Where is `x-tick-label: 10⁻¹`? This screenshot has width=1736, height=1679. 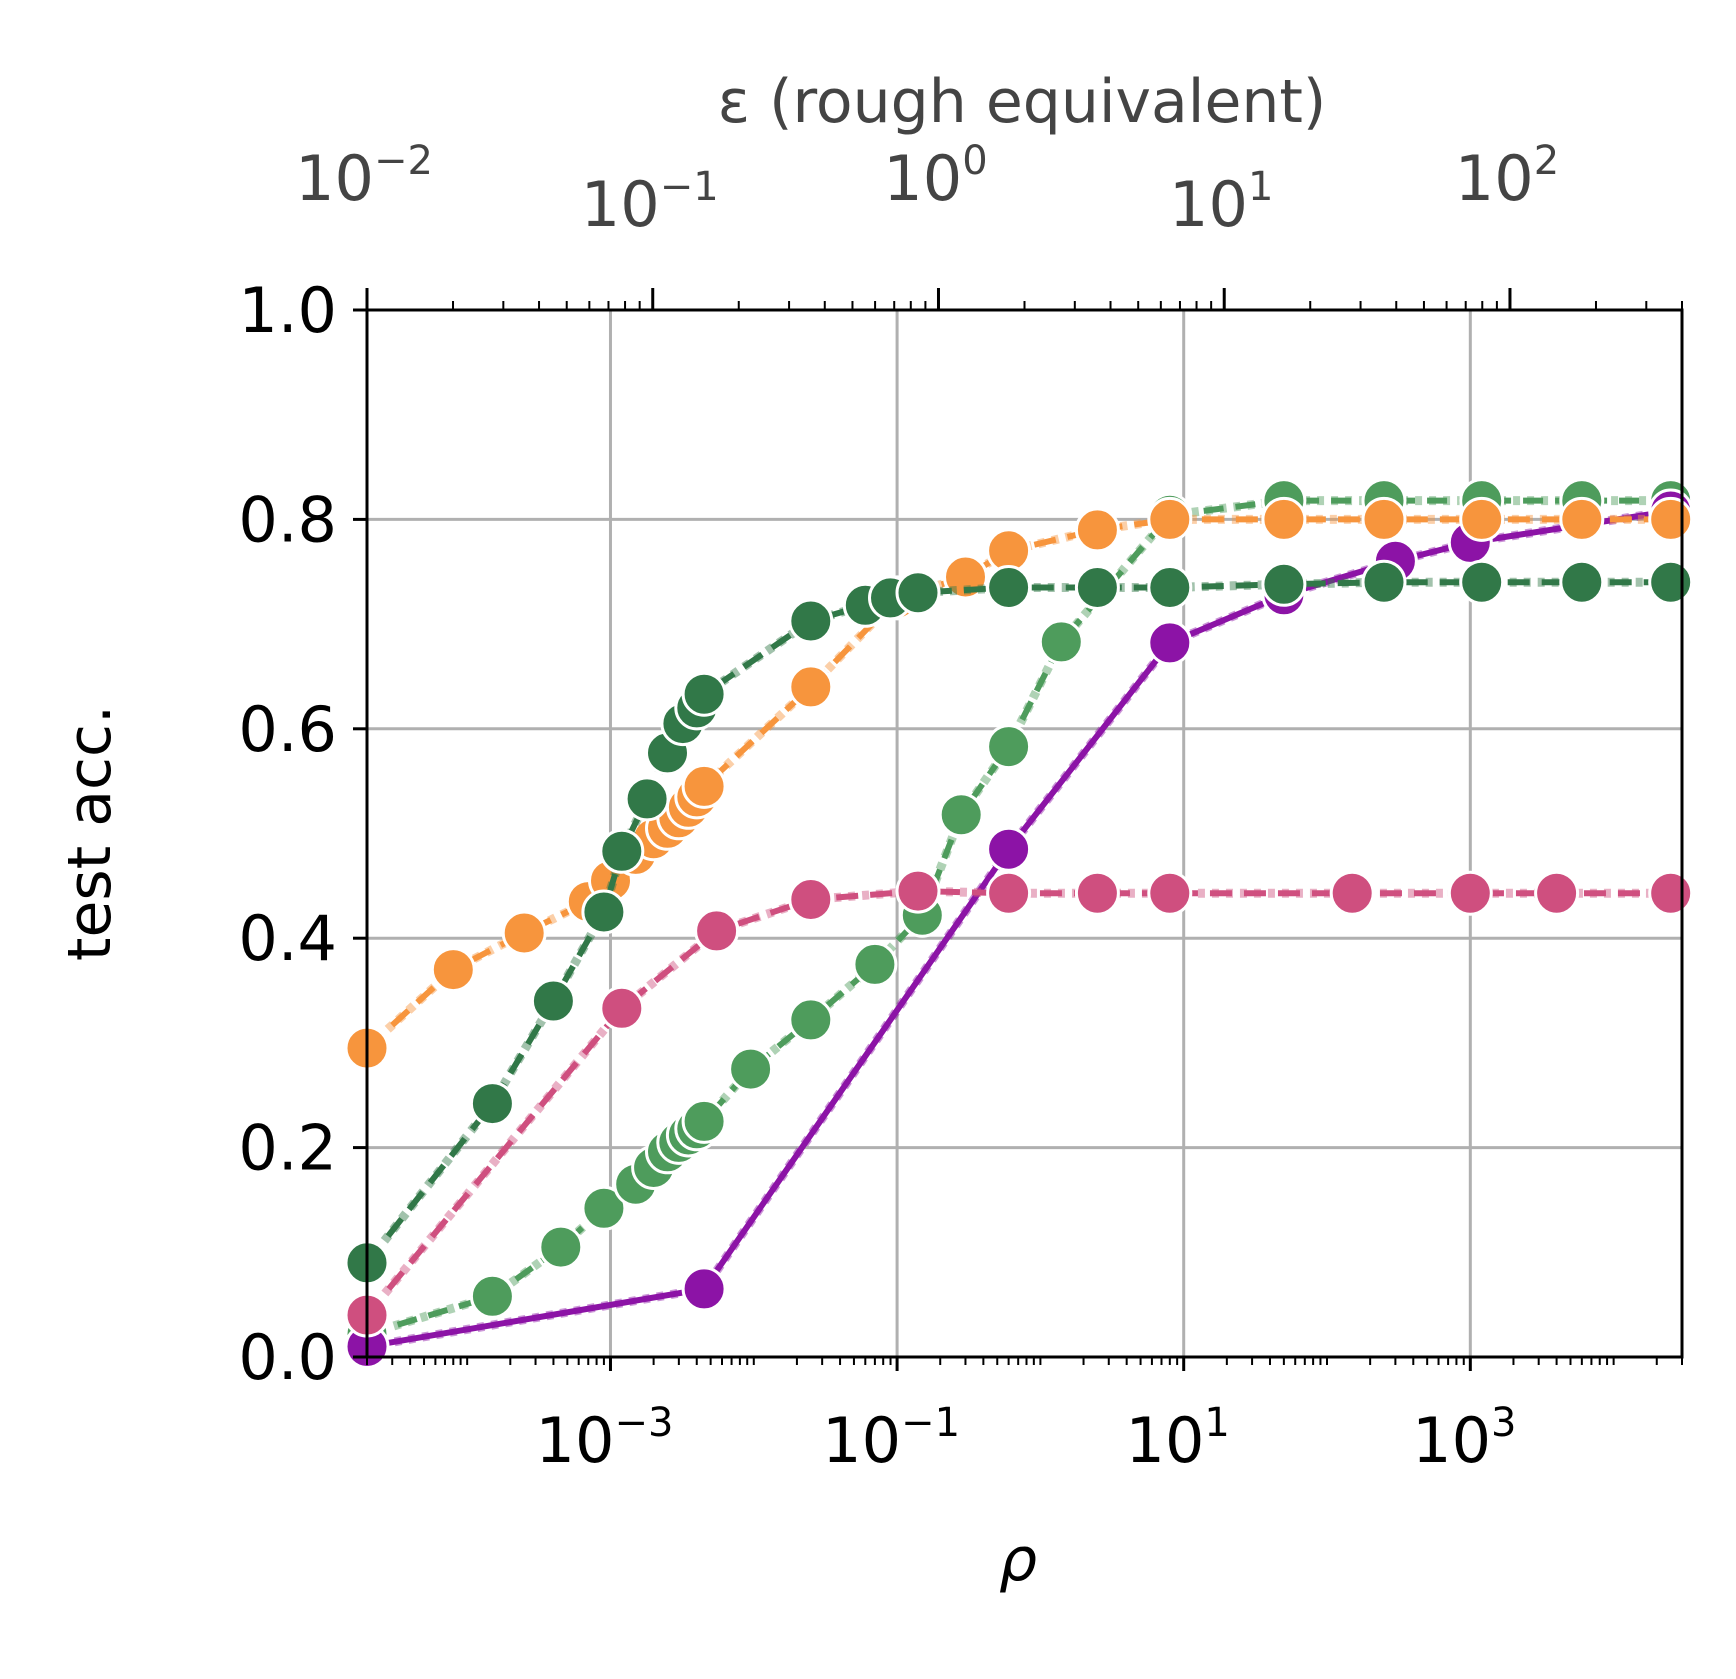 x-tick-label: 10⁻¹ is located at coordinates (891, 1438).